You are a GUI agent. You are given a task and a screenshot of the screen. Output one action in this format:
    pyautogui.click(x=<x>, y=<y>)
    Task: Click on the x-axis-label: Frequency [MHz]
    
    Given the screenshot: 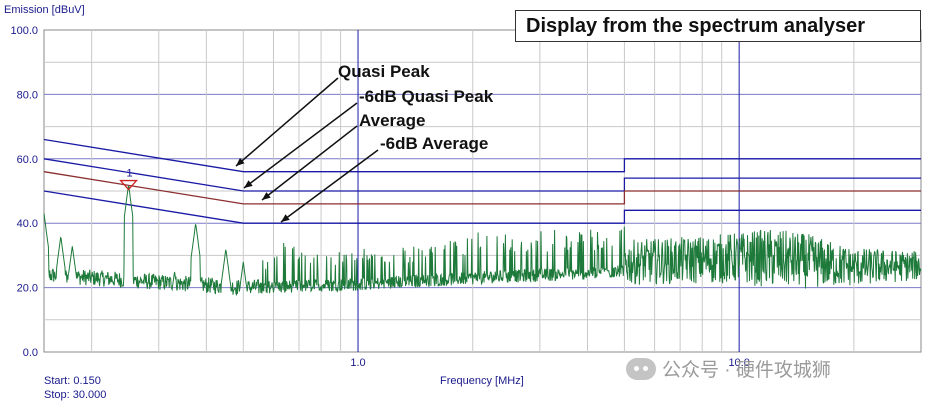 What is the action you would take?
    pyautogui.click(x=482, y=381)
    